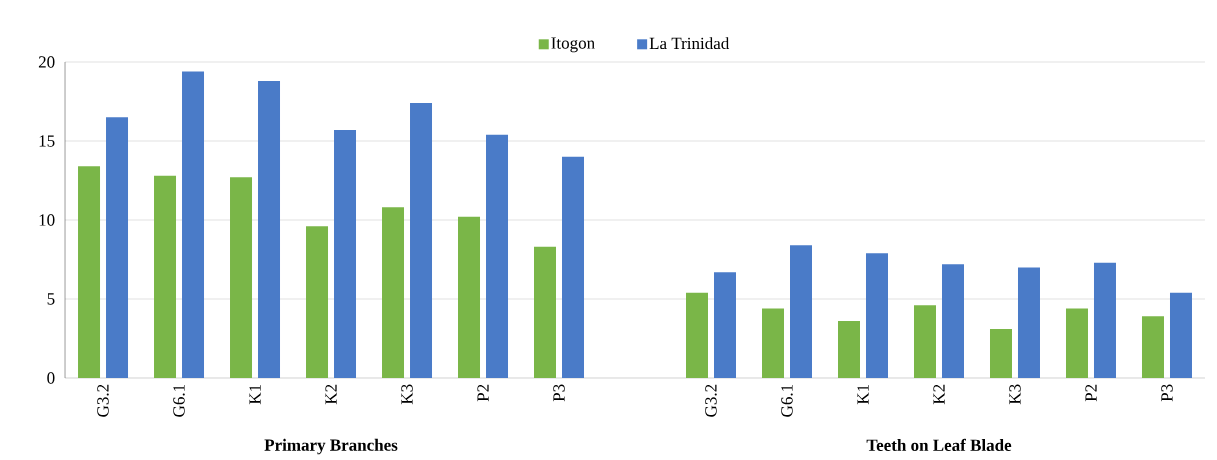  Describe the element at coordinates (689, 43) in the screenshot. I see `legend-label: La Trinidad` at that location.